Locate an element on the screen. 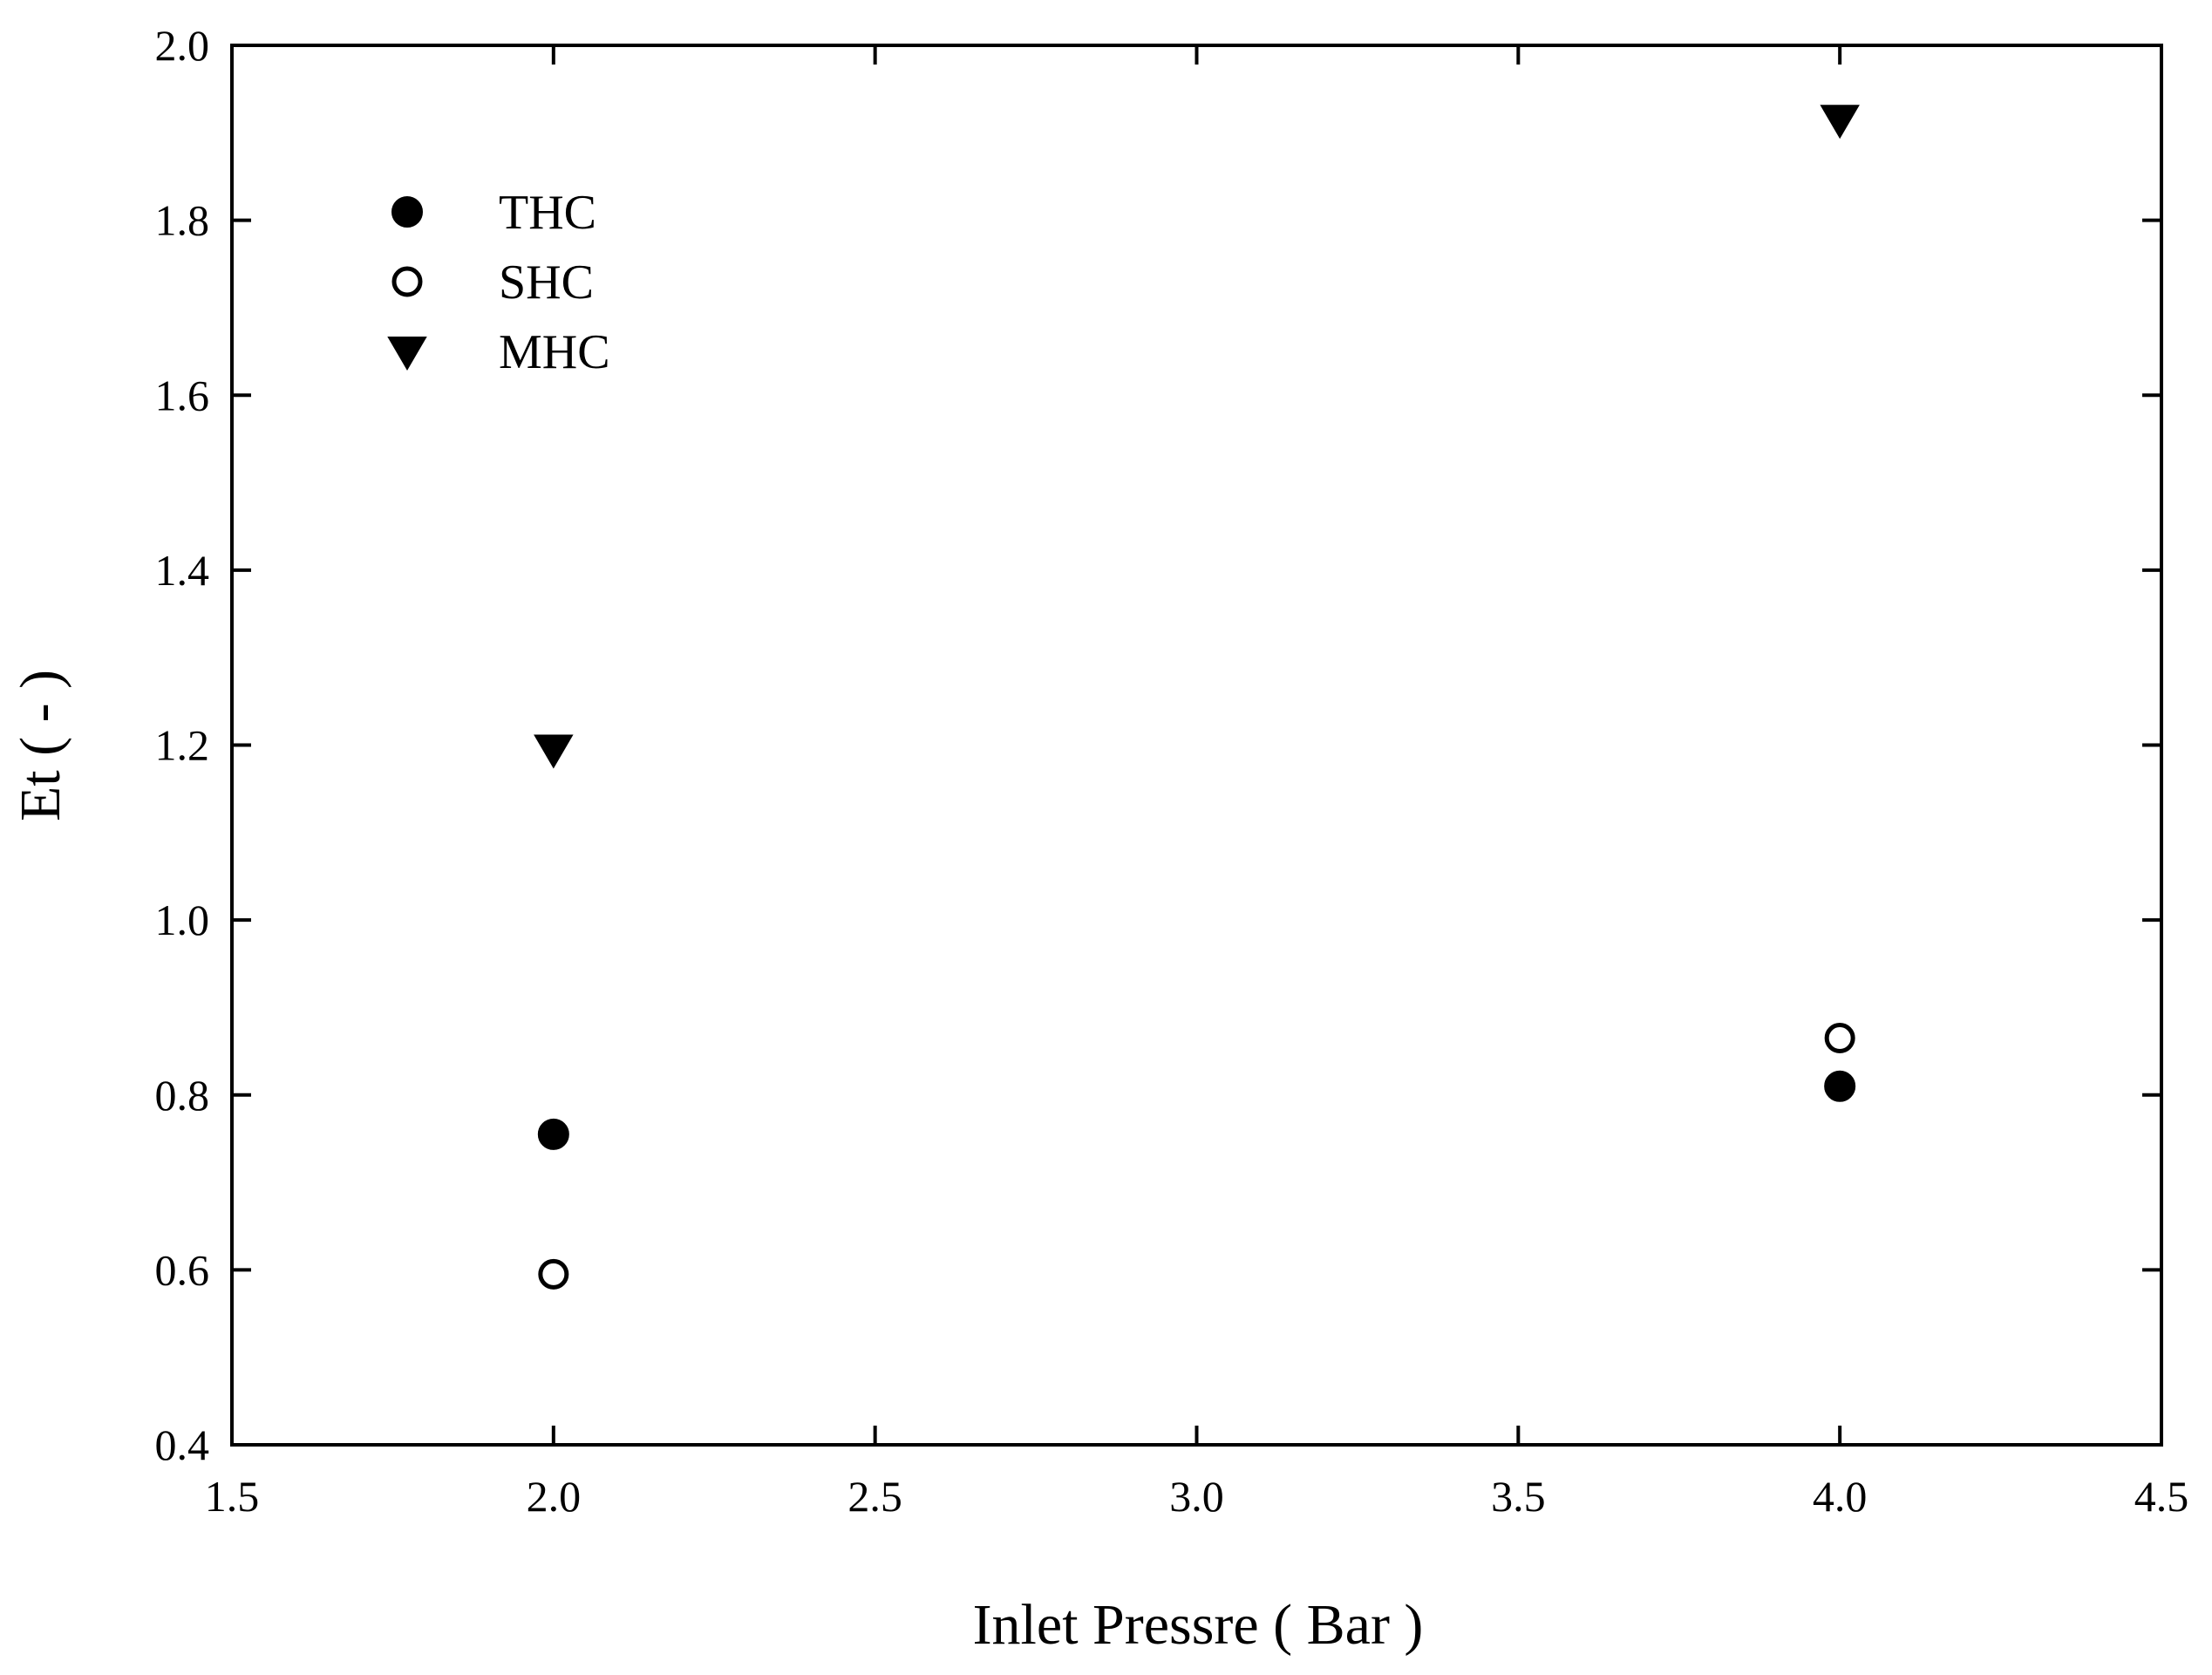  y-tick-label: 1.4 is located at coordinates (183, 571).